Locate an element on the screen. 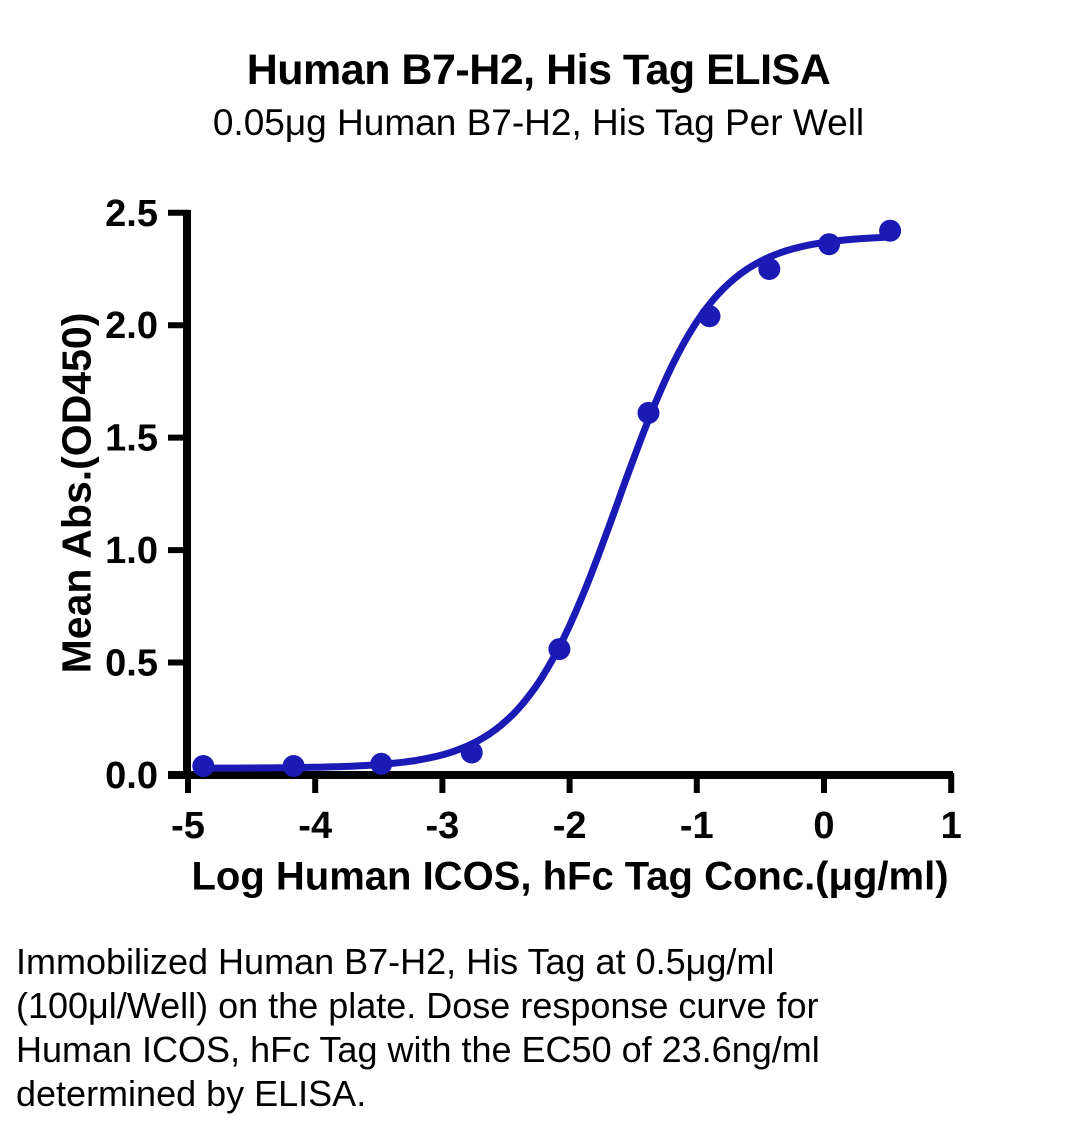  y-tick-label: 2.5 is located at coordinates (131, 214).